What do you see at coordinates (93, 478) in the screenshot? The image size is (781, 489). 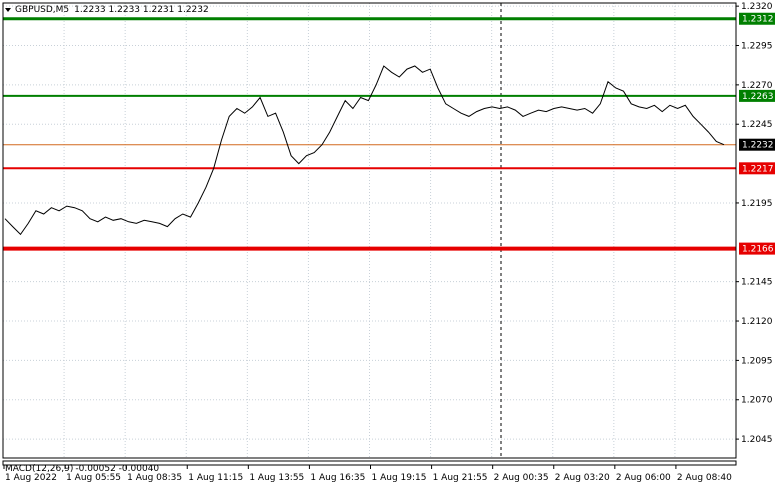 I see `time-tick-label: 1 Aug 05:55` at bounding box center [93, 478].